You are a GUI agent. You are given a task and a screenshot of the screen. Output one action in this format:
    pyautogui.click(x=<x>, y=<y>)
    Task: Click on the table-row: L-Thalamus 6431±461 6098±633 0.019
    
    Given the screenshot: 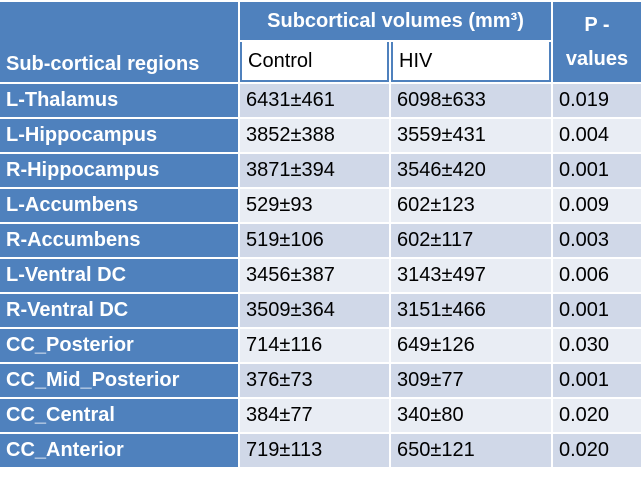 What is the action you would take?
    pyautogui.click(x=320, y=100)
    